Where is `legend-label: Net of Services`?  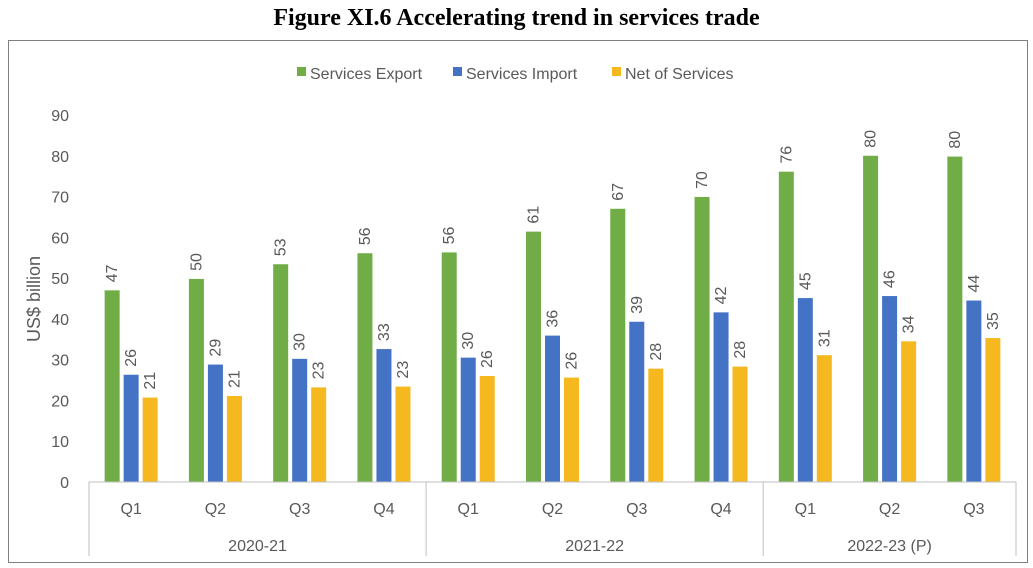 legend-label: Net of Services is located at coordinates (679, 74).